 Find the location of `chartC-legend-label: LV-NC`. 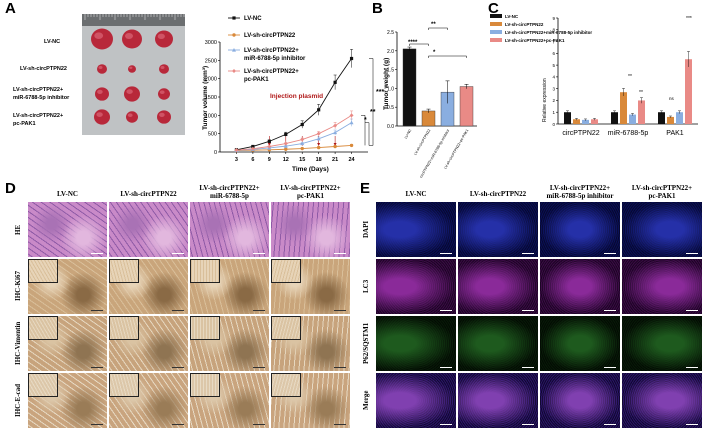

chartC-legend-label: LV-NC is located at coordinates (512, 16).